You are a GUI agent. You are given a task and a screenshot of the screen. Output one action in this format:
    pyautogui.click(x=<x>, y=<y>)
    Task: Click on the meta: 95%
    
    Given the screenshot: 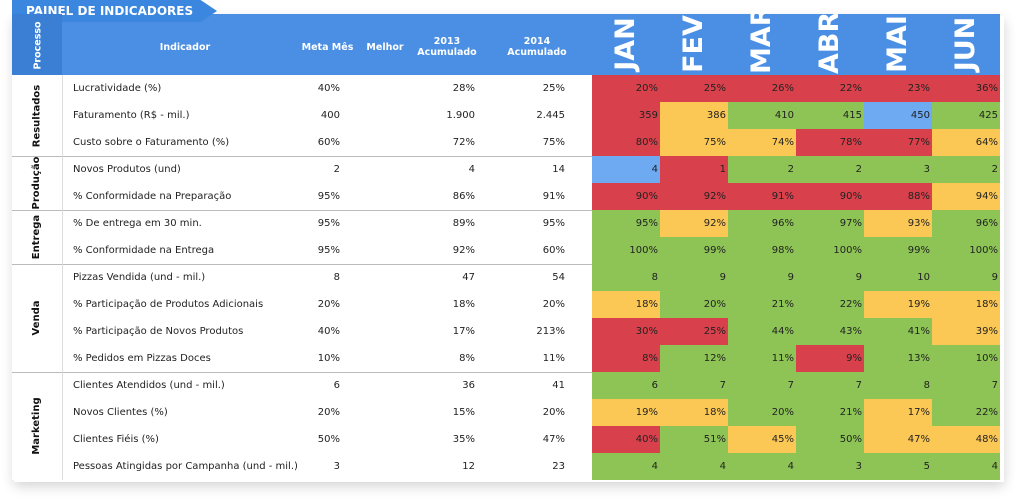 What is the action you would take?
    pyautogui.click(x=328, y=250)
    